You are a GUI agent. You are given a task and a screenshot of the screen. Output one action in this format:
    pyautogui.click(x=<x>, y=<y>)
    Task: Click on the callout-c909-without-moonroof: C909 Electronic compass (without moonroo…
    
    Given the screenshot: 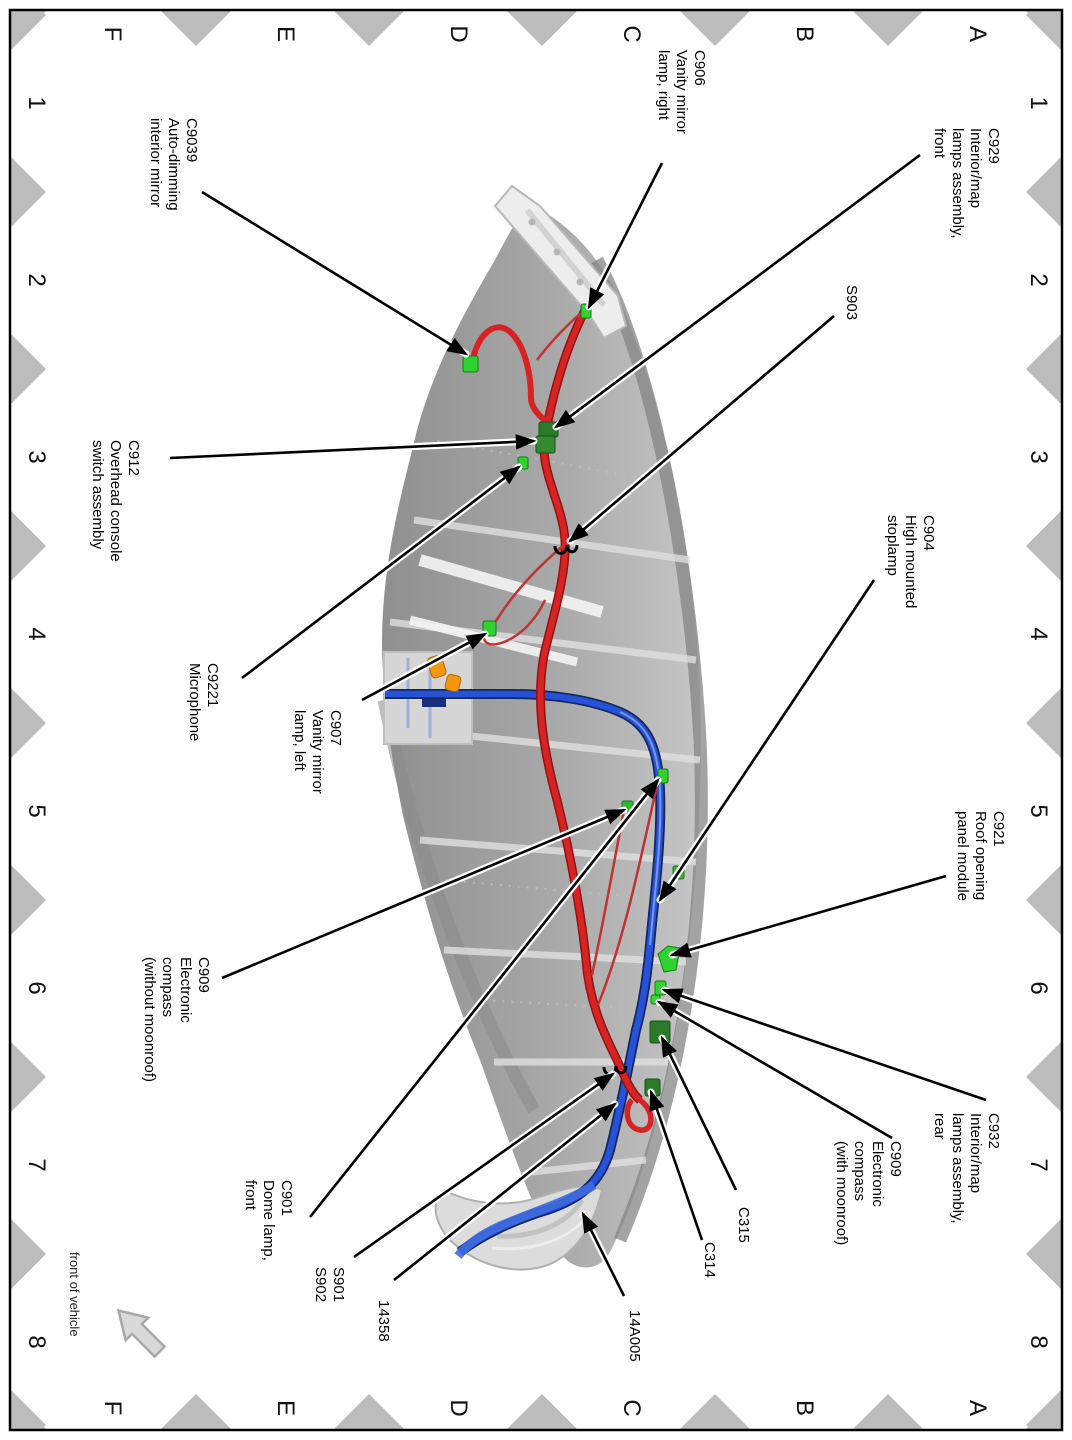 What is the action you would take?
    pyautogui.click(x=176, y=1020)
    